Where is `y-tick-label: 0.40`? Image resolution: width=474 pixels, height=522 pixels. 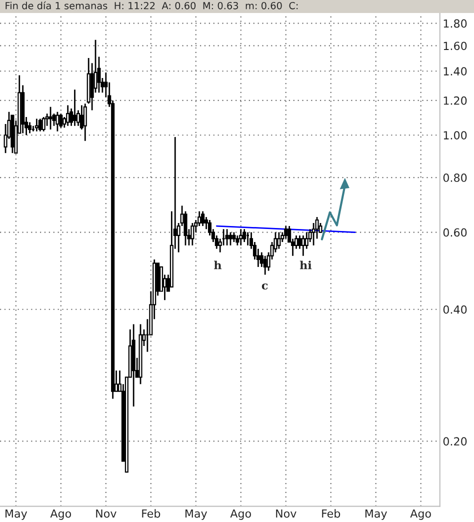 y-tick-label: 0.40 is located at coordinates (455, 309).